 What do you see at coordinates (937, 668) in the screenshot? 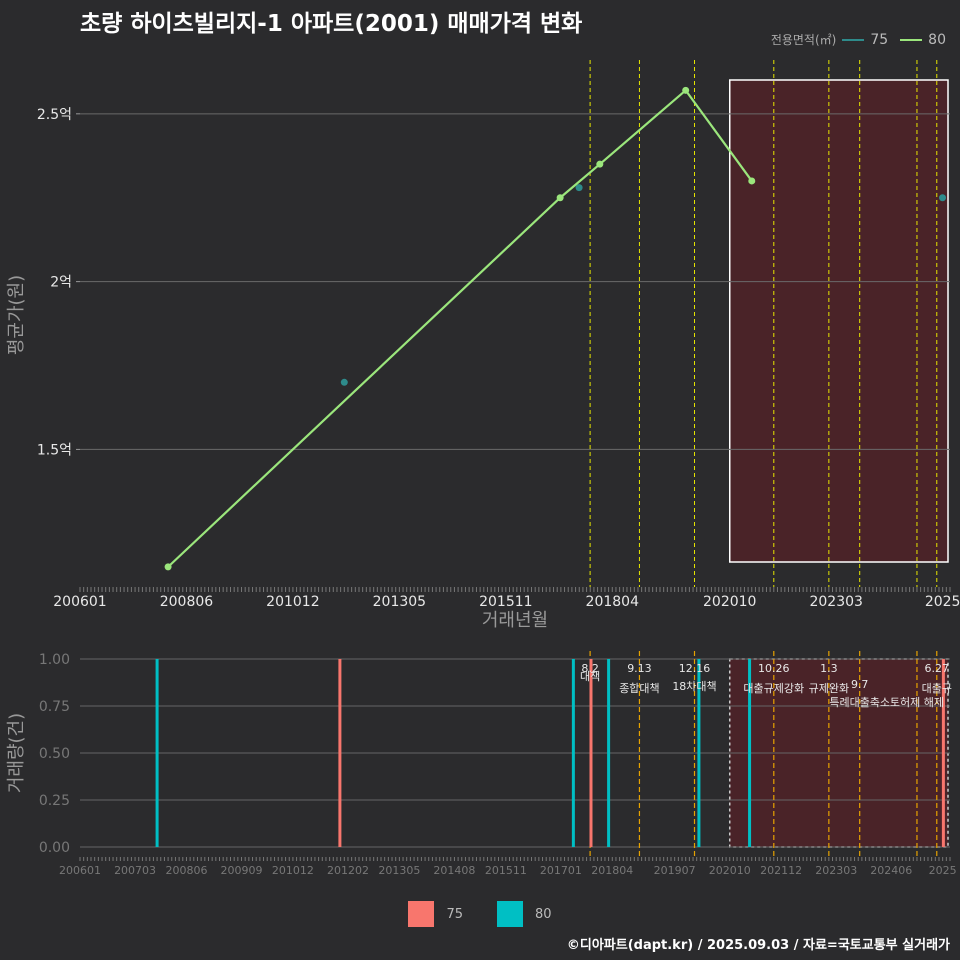
I see `policy-date: 6.27` at bounding box center [937, 668].